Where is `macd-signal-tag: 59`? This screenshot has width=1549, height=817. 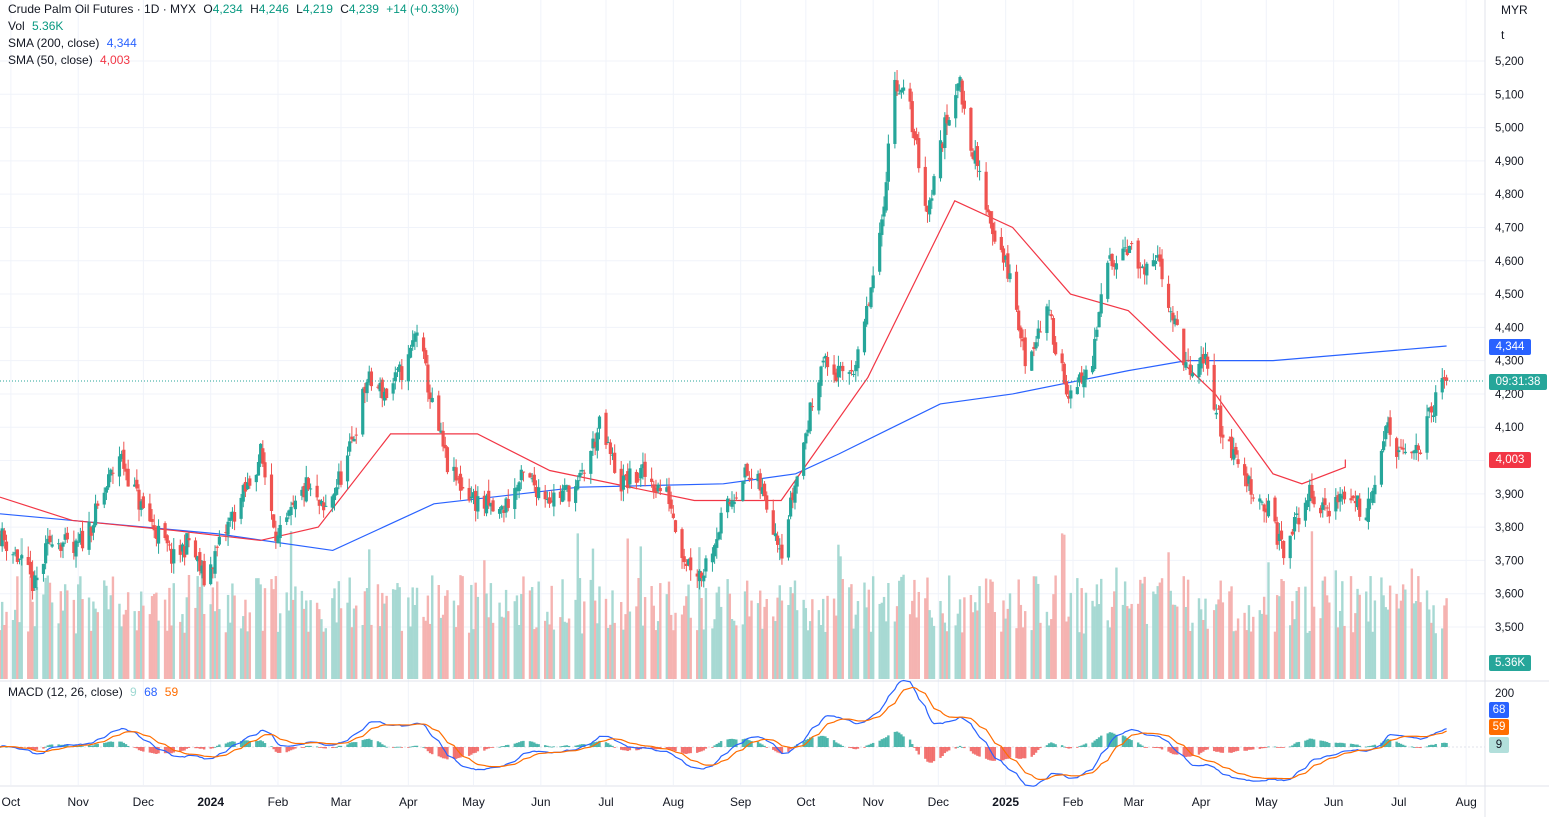 macd-signal-tag: 59 is located at coordinates (1499, 727).